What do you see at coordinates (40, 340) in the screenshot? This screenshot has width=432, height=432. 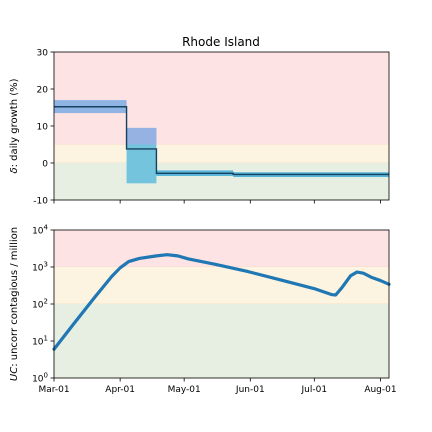 I see `y-tick-label: 10¹` at bounding box center [40, 340].